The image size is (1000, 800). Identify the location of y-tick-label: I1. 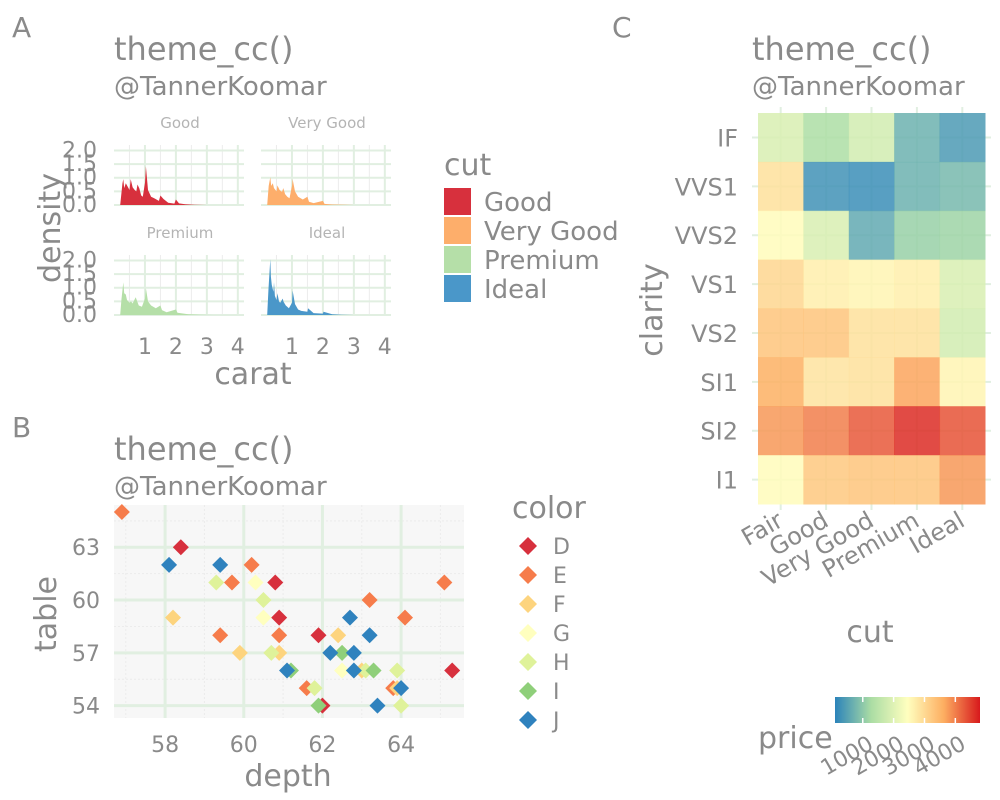
(727, 481).